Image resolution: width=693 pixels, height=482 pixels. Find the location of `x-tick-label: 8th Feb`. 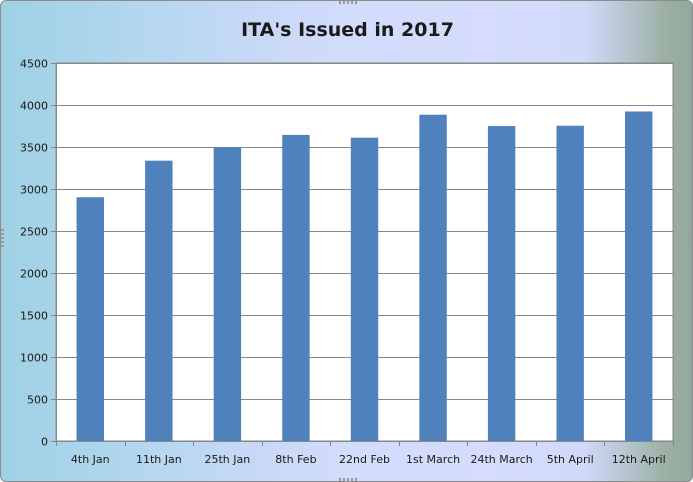

x-tick-label: 8th Feb is located at coordinates (295, 459).